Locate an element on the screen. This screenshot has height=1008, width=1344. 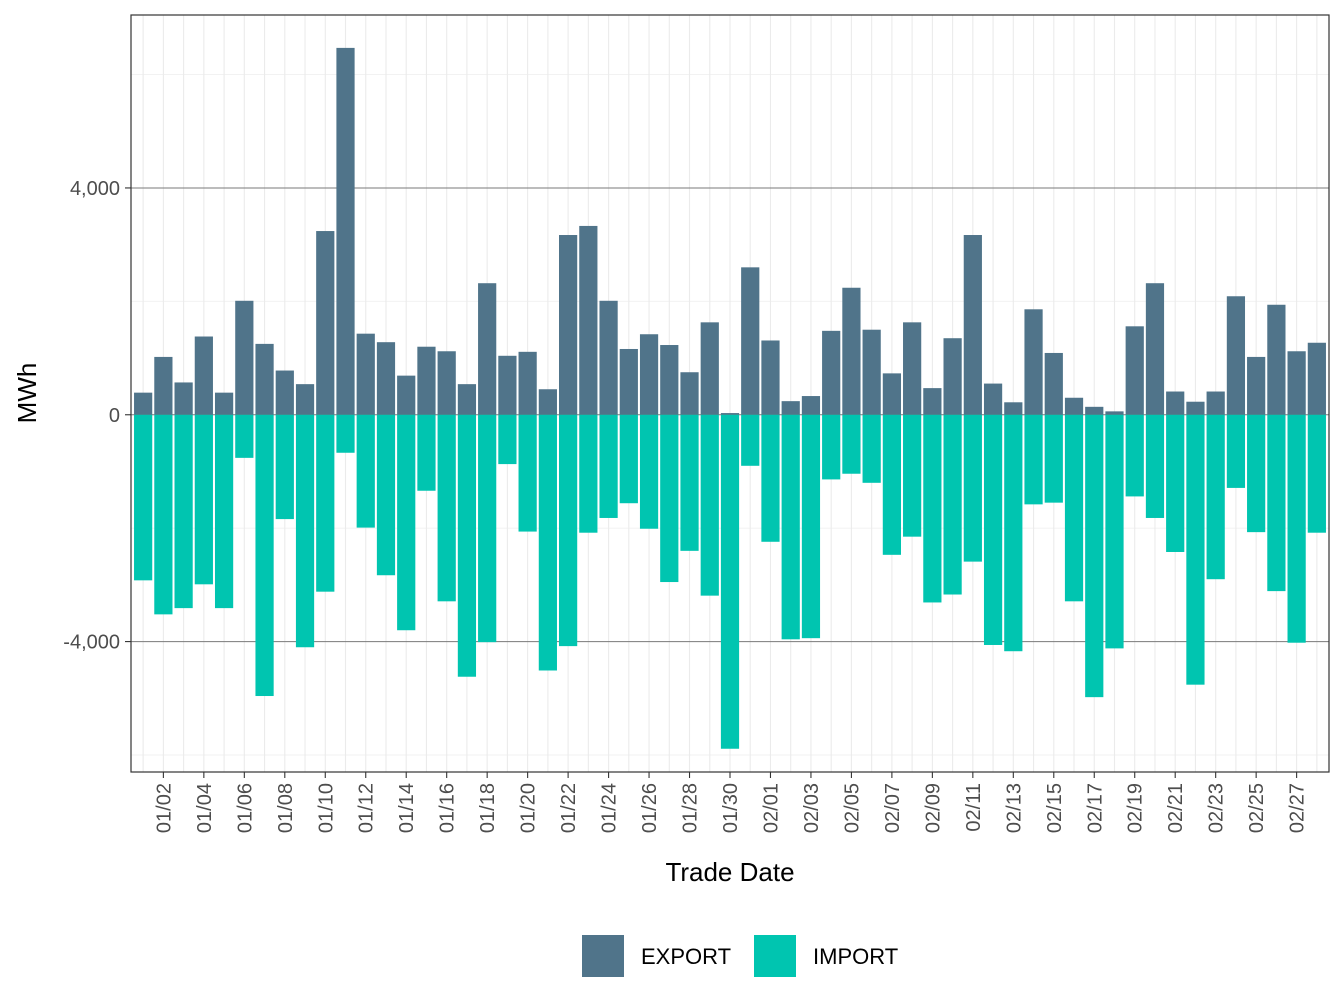
legend-label-export: EXPORT is located at coordinates (686, 956).